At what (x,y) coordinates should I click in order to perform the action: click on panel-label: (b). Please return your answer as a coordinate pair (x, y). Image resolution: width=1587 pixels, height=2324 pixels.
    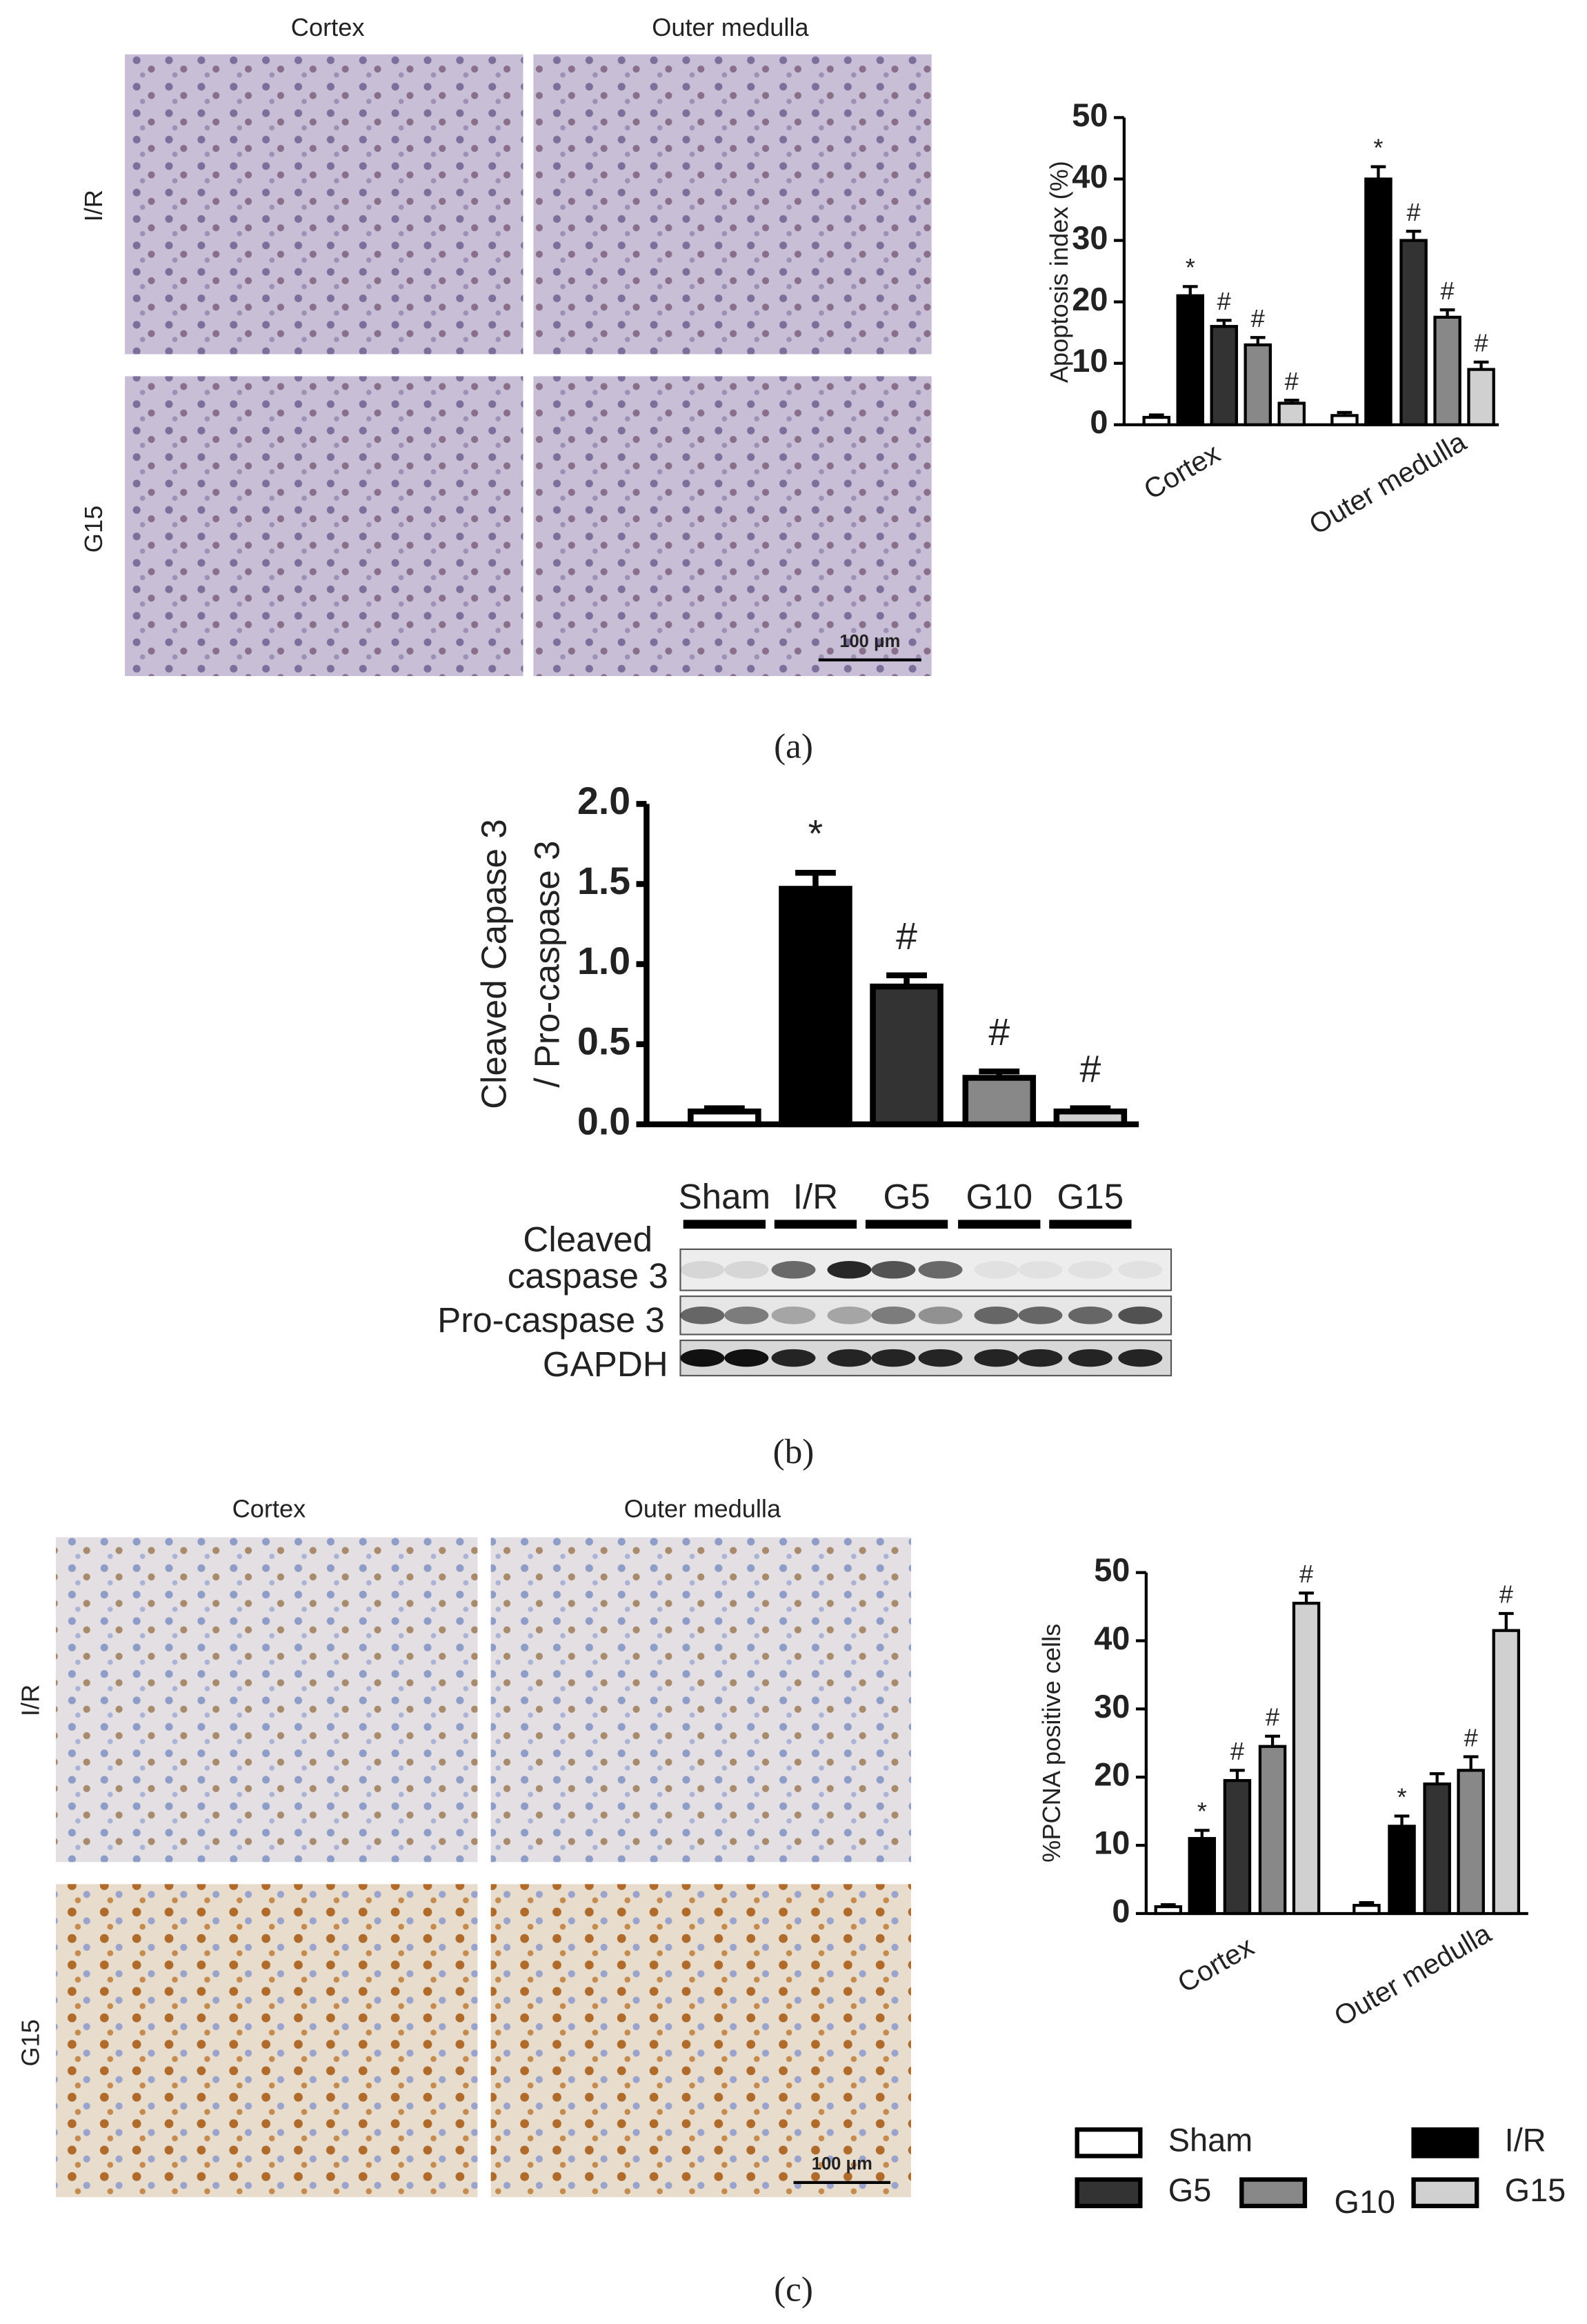
    Looking at the image, I should click on (794, 1451).